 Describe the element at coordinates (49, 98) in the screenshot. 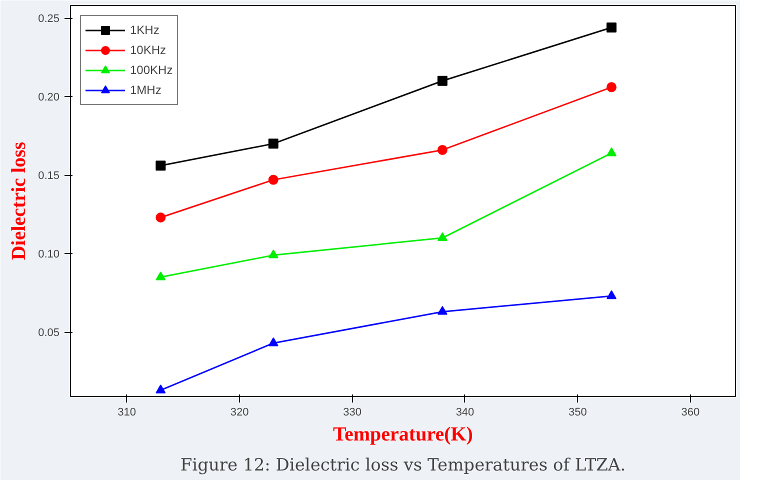

I see `y-tick-label: 0.20` at that location.